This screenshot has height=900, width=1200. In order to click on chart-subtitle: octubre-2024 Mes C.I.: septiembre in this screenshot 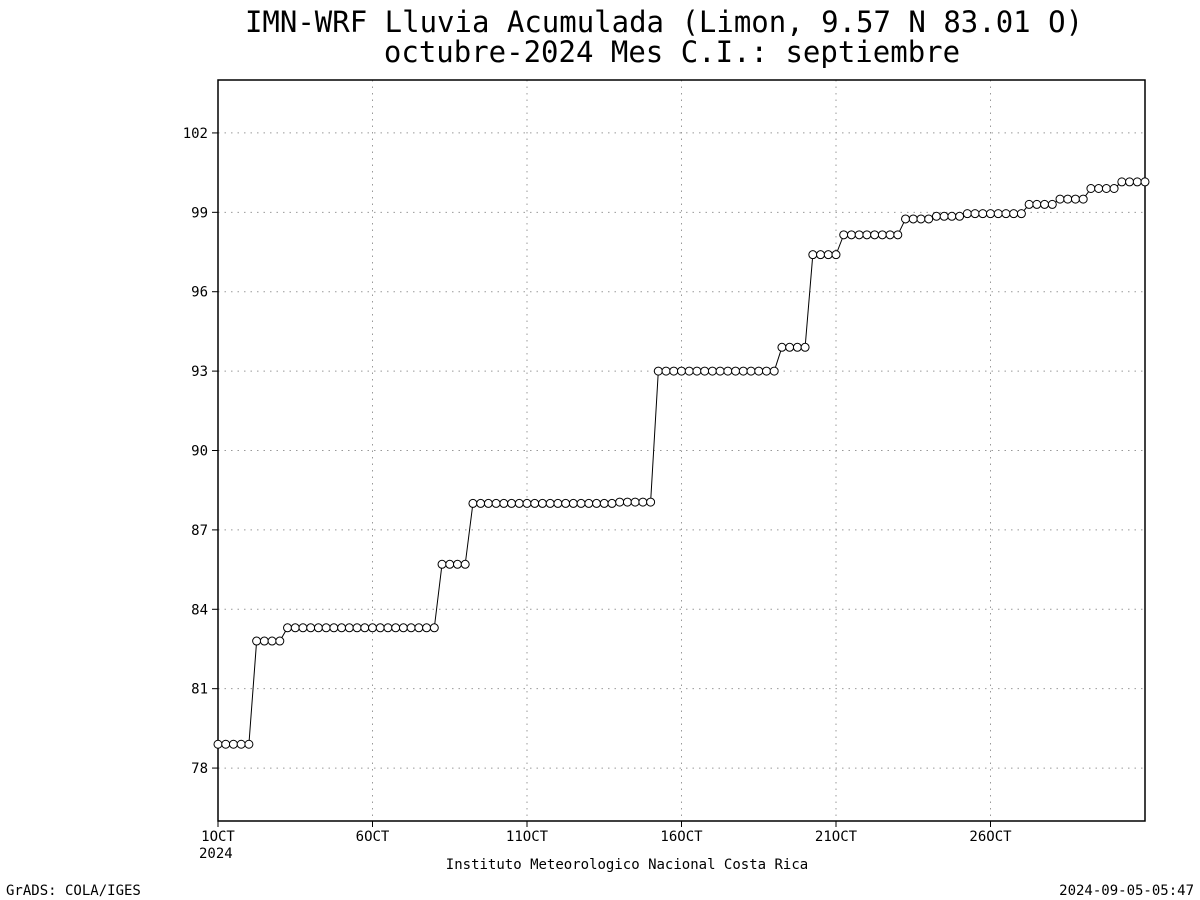, I will do `click(672, 52)`.